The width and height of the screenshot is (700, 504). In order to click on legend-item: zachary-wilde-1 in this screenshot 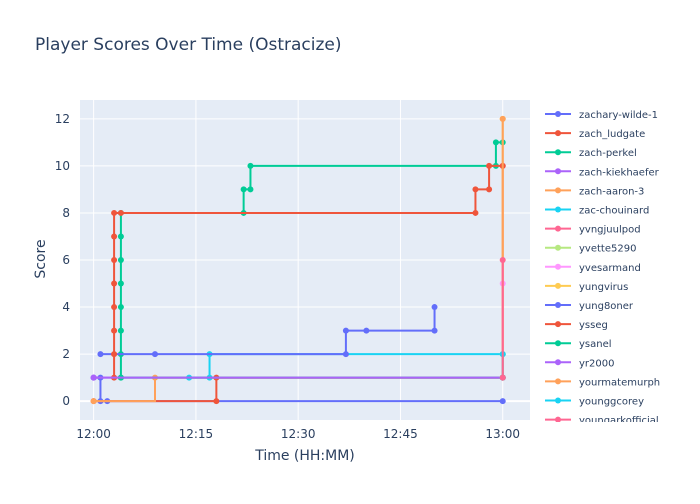, I will do `click(601, 115)`.